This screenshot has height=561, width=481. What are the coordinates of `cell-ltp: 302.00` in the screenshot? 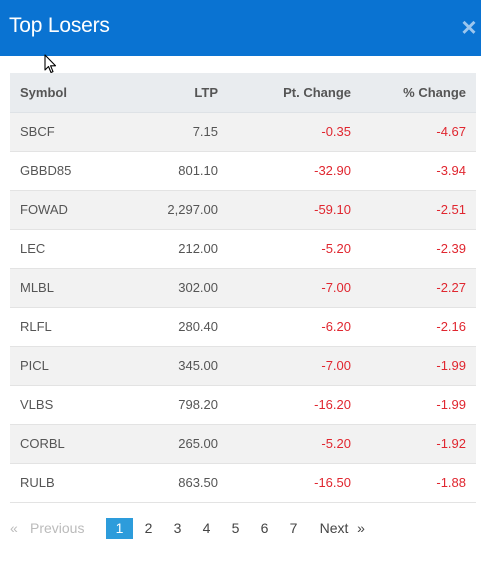 It's located at (198, 287).